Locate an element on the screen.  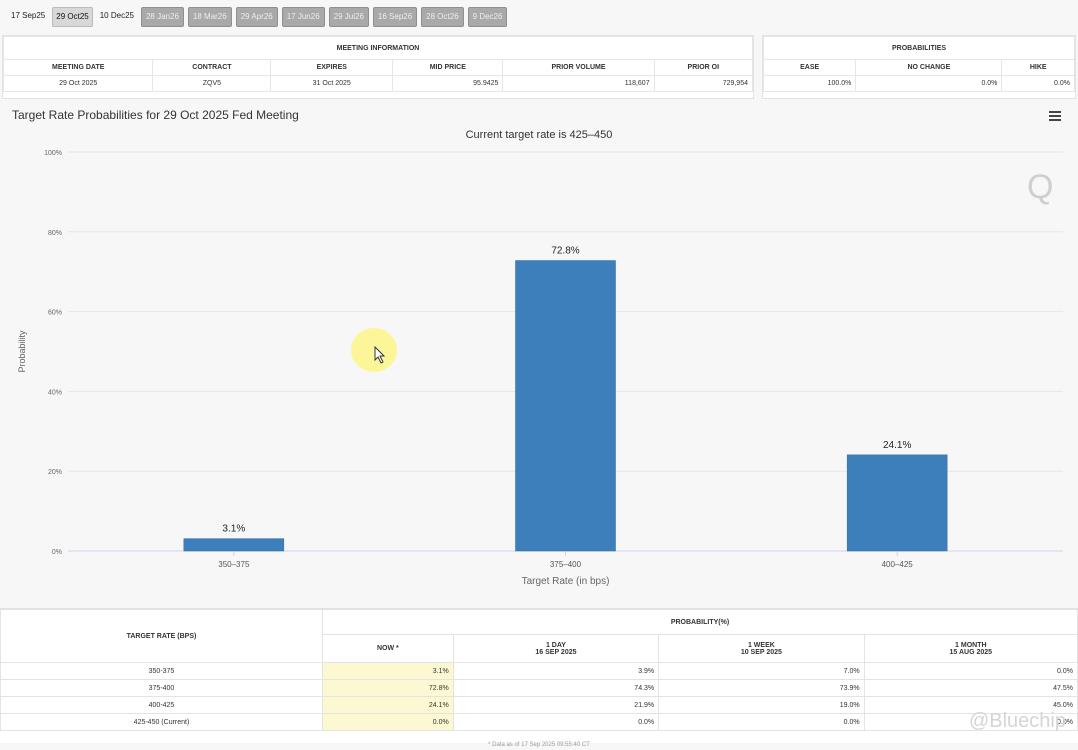
probability-cell: 7.0% is located at coordinates (761, 671).